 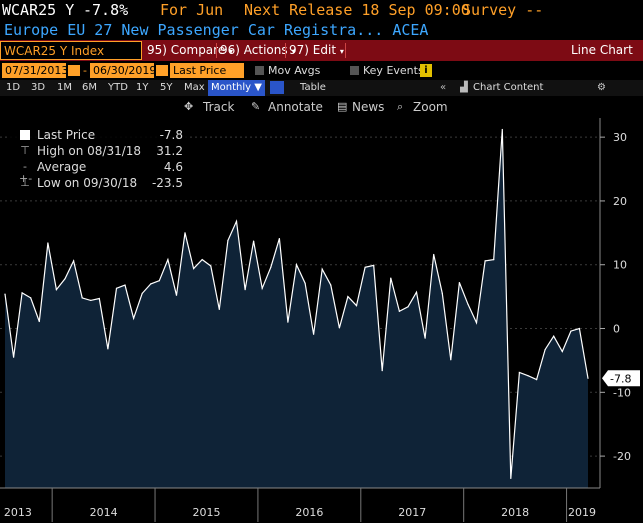 I want to click on ticker-input: WCAR25 Y Index, so click(x=71, y=50).